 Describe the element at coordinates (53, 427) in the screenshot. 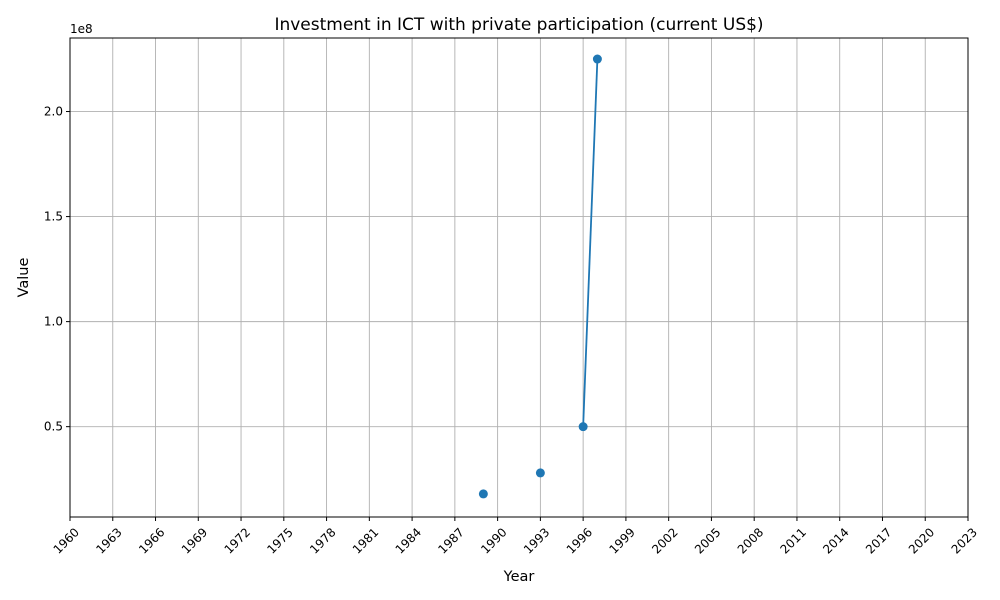

I see `y-tick-label: 0.5` at that location.